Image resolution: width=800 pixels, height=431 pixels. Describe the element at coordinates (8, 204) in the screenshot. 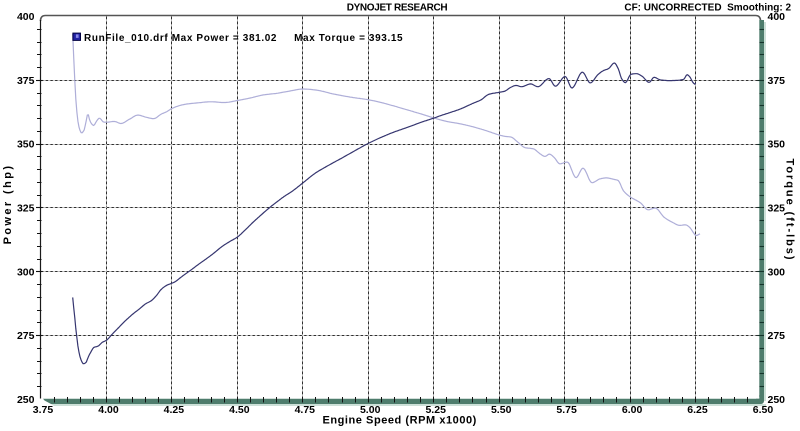

I see `svg-text: Power (hp)` at that location.